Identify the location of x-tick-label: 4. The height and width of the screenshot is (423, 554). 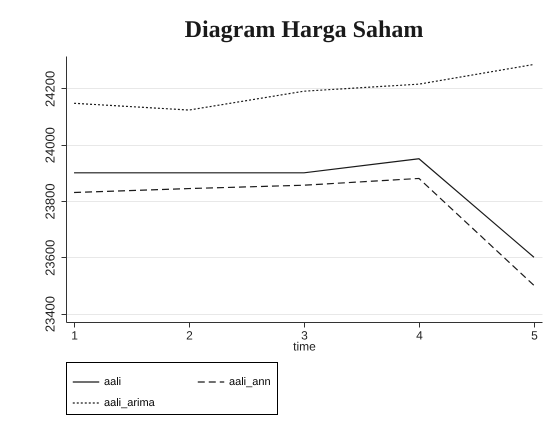
(420, 335).